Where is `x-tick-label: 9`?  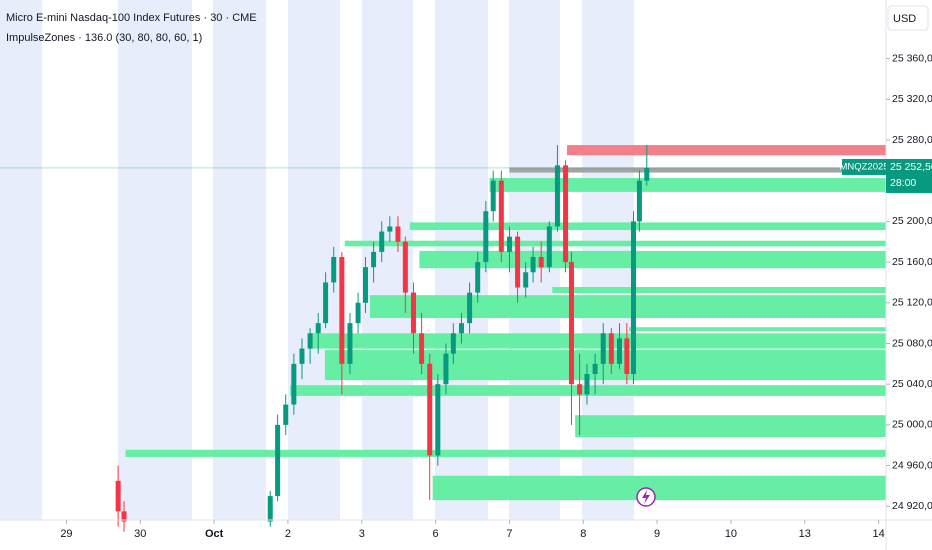 x-tick-label: 9 is located at coordinates (657, 534).